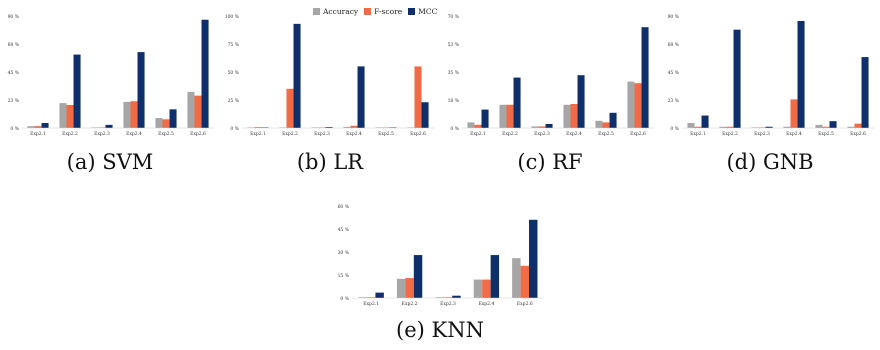 The width and height of the screenshot is (880, 350). Describe the element at coordinates (344, 207) in the screenshot. I see `y-tick-label: 60 %` at that location.